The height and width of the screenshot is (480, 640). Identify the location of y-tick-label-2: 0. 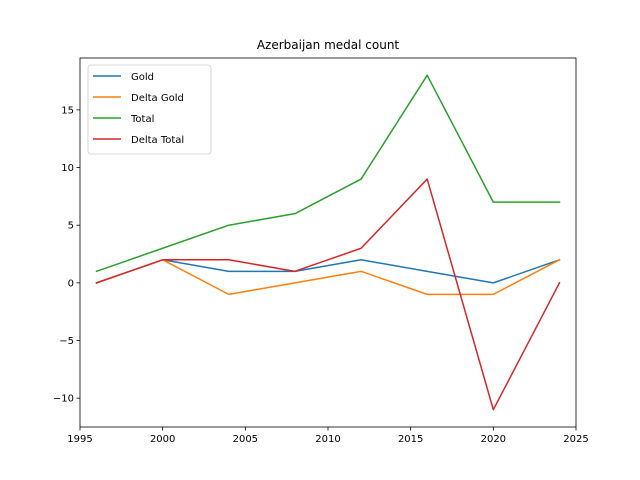
(71, 283).